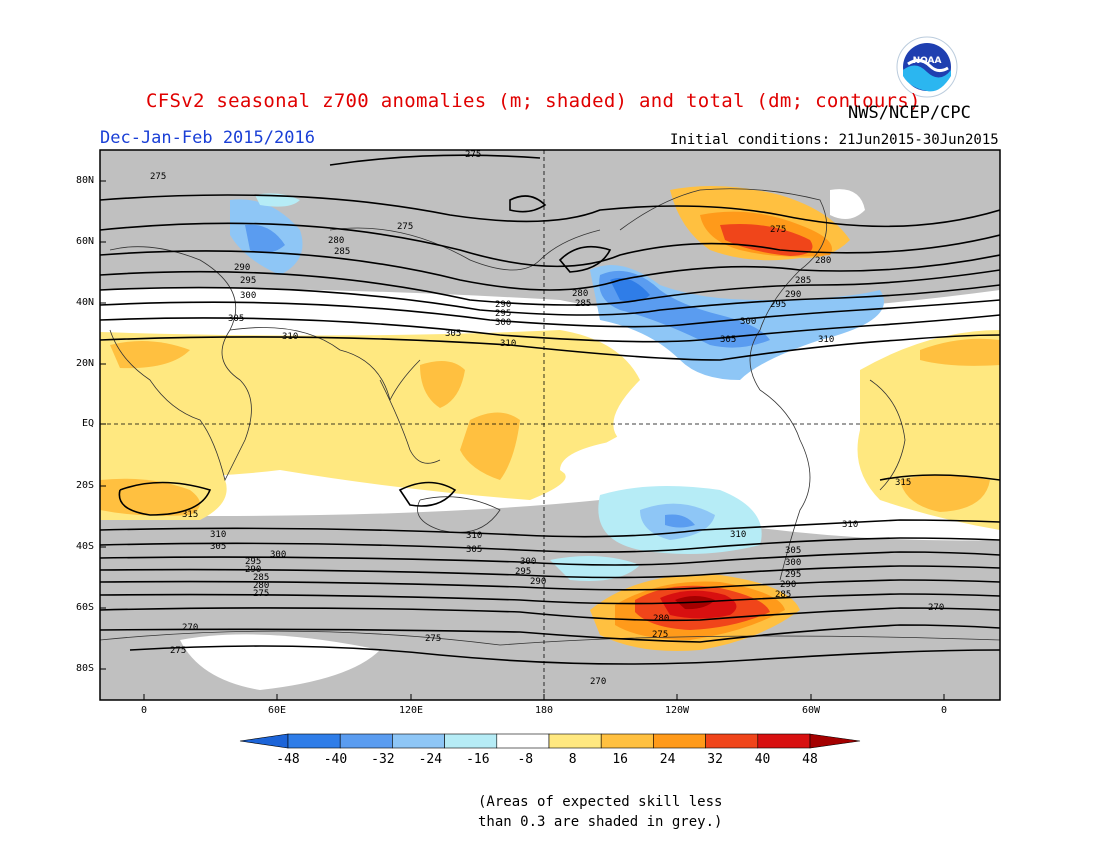  What do you see at coordinates (207, 138) in the screenshot?
I see `season-label: Dec-Jan-Feb 2015/2016` at bounding box center [207, 138].